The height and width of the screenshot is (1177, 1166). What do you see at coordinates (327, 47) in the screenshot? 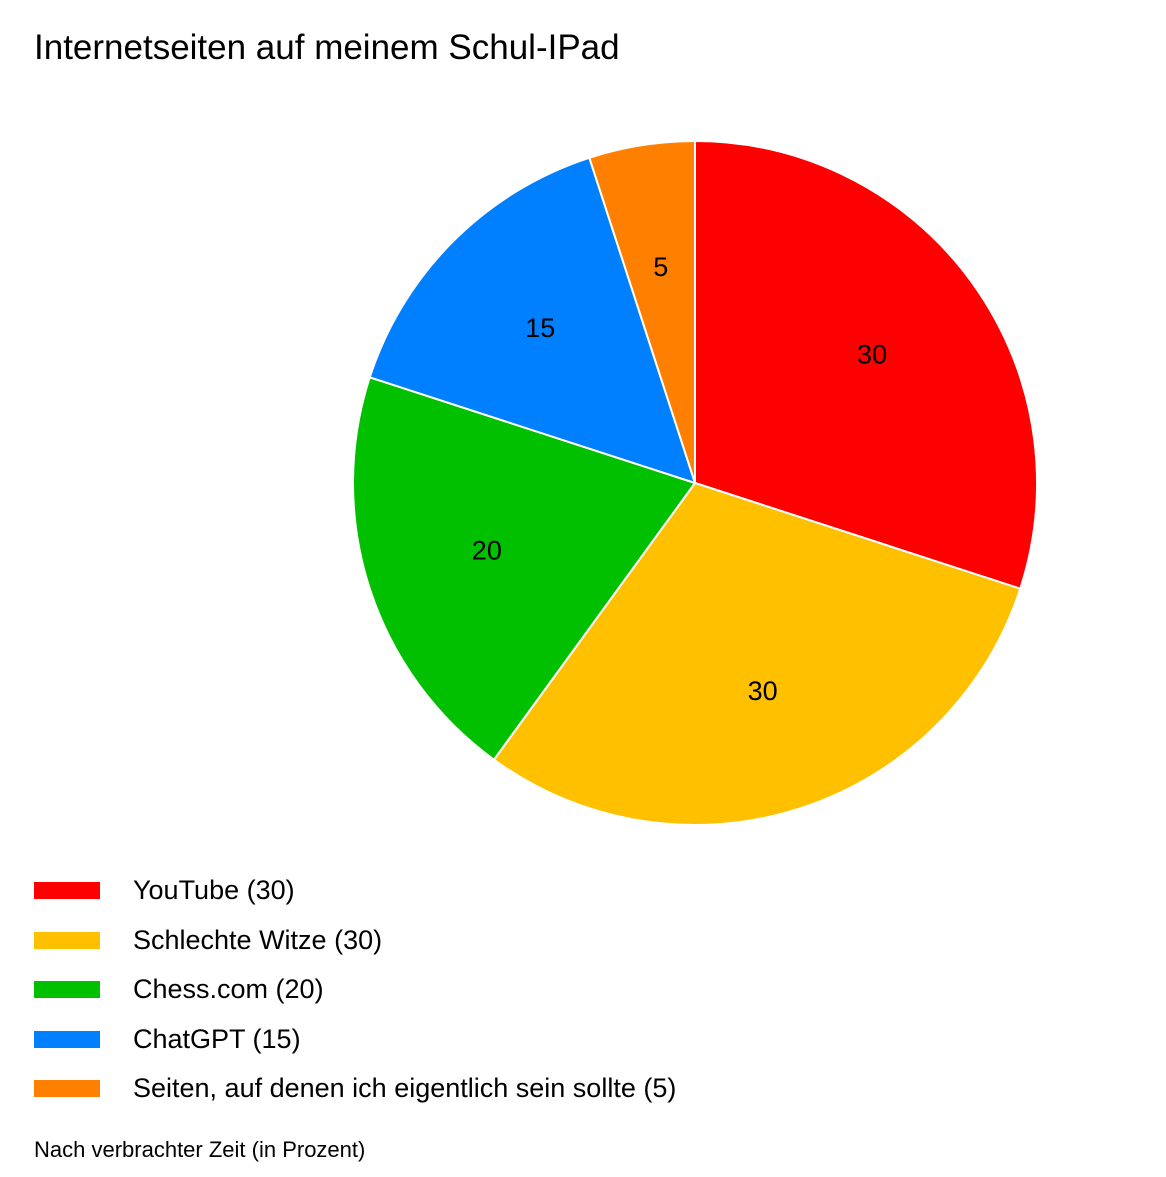
I see `chart-title: Internetseiten auf meinem Schul-IPad` at bounding box center [327, 47].